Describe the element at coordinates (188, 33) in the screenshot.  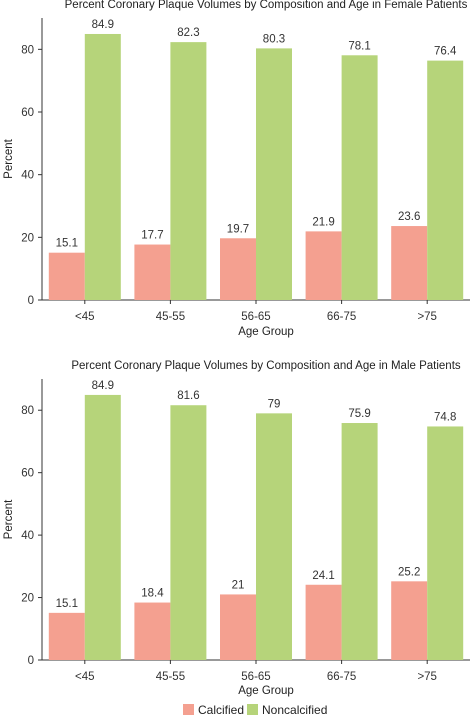
I see `data-label: 82.3` at that location.